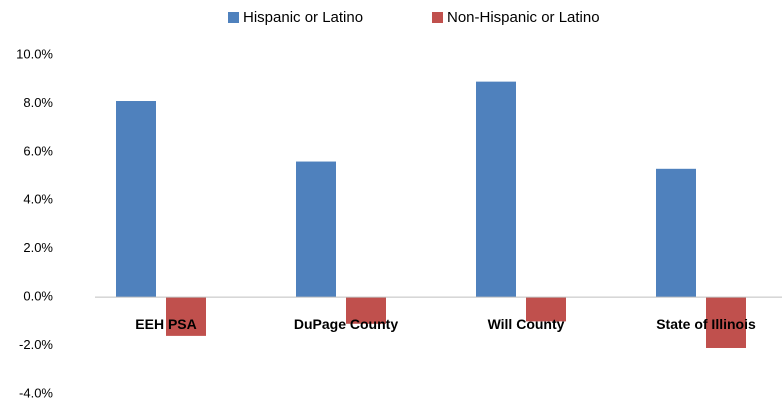  Describe the element at coordinates (36, 392) in the screenshot. I see `y-tick-label: -4.0%` at that location.